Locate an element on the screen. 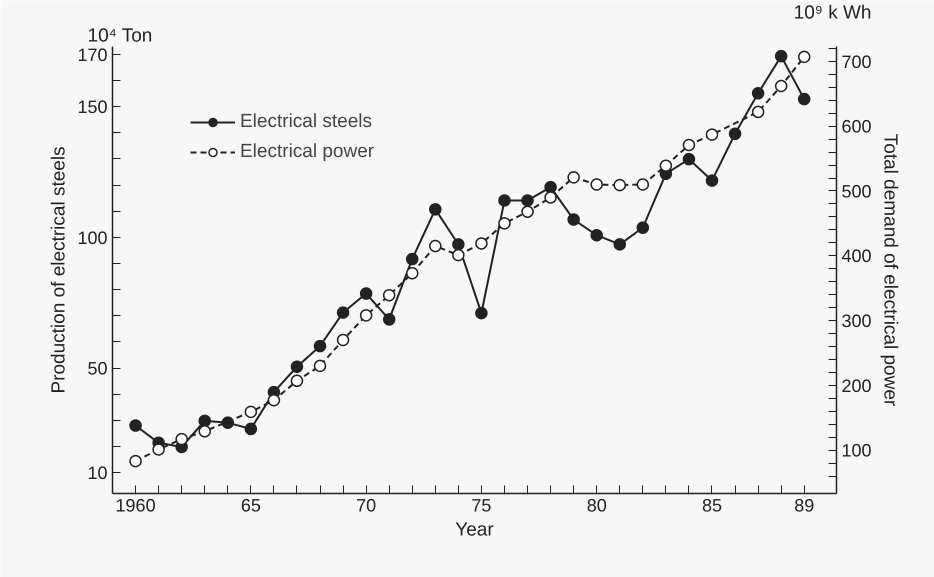  x-tick-label: 89 is located at coordinates (804, 506).